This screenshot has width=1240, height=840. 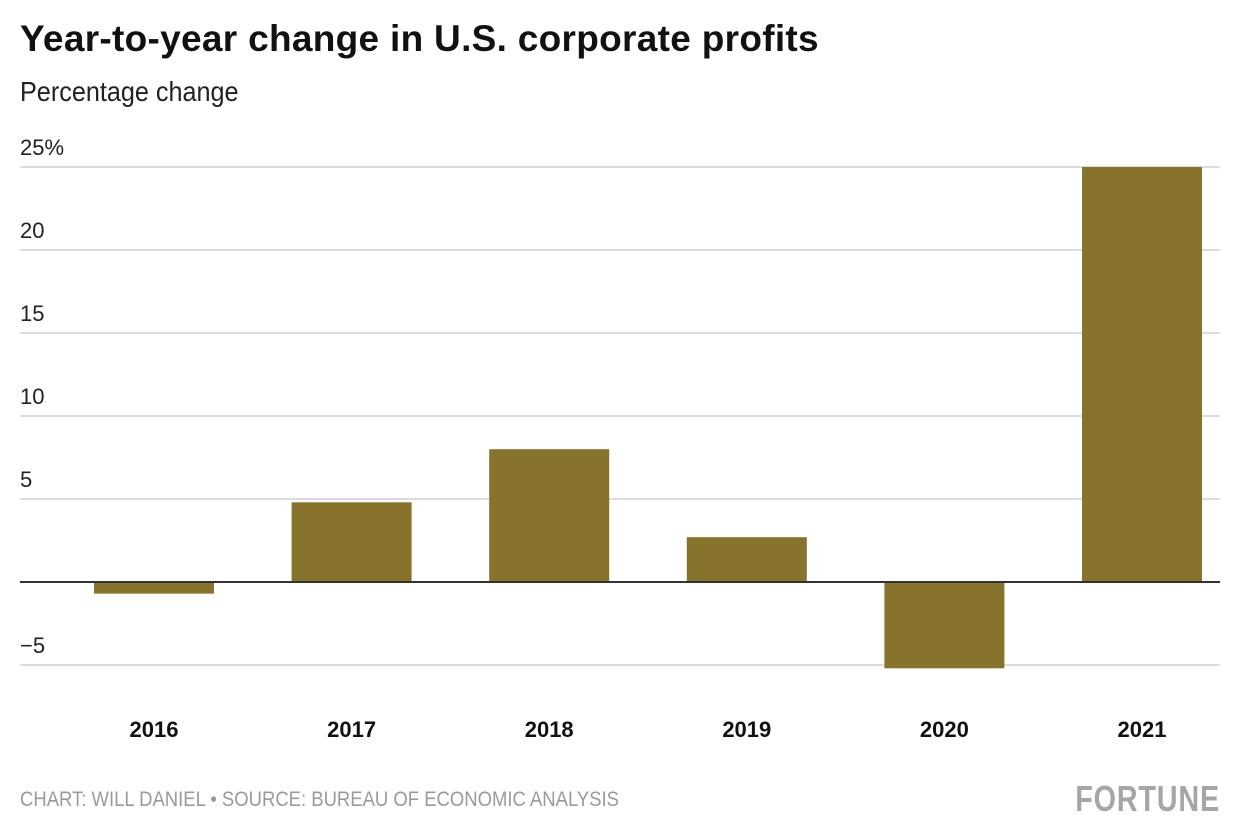 I want to click on y-tick-label: 25%, so click(x=42, y=147).